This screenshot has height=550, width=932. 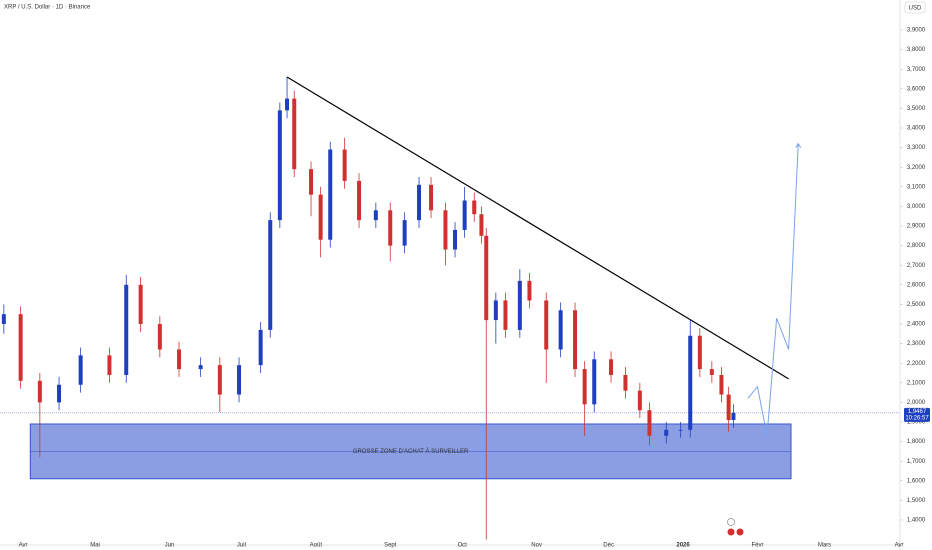 I want to click on y-tick-label: 3,4000, so click(x=916, y=129).